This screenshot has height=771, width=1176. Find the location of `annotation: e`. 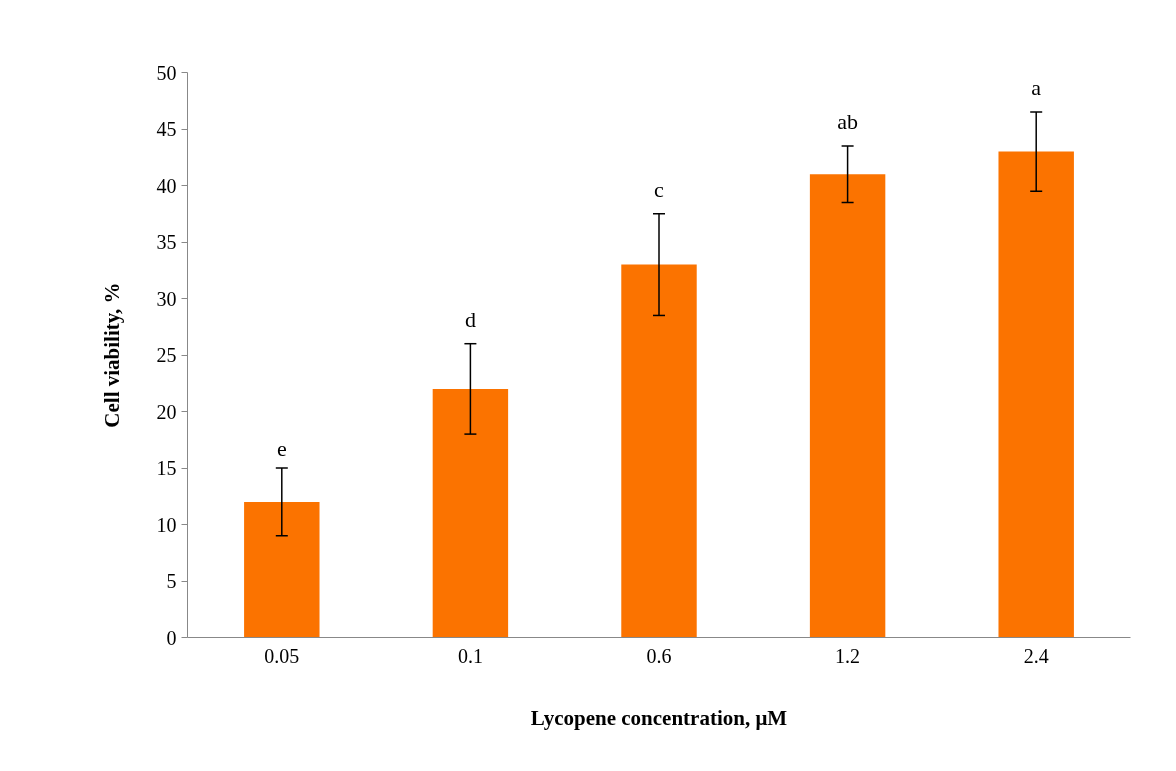

annotation: e is located at coordinates (281, 448).